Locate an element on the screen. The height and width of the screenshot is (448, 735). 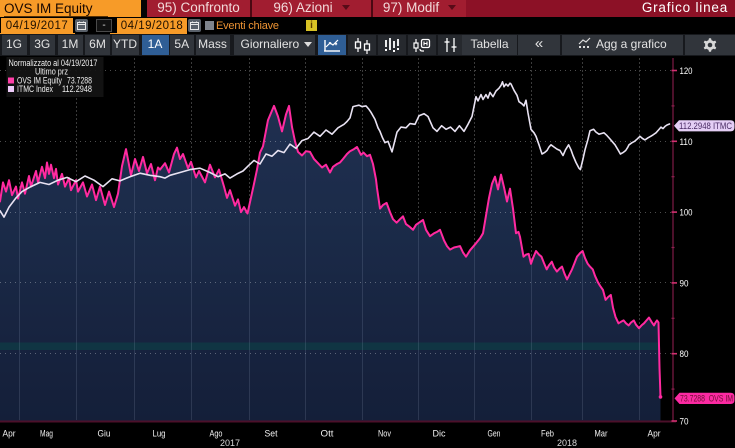
svg-text: OVS IM Equity is located at coordinates (39, 80).